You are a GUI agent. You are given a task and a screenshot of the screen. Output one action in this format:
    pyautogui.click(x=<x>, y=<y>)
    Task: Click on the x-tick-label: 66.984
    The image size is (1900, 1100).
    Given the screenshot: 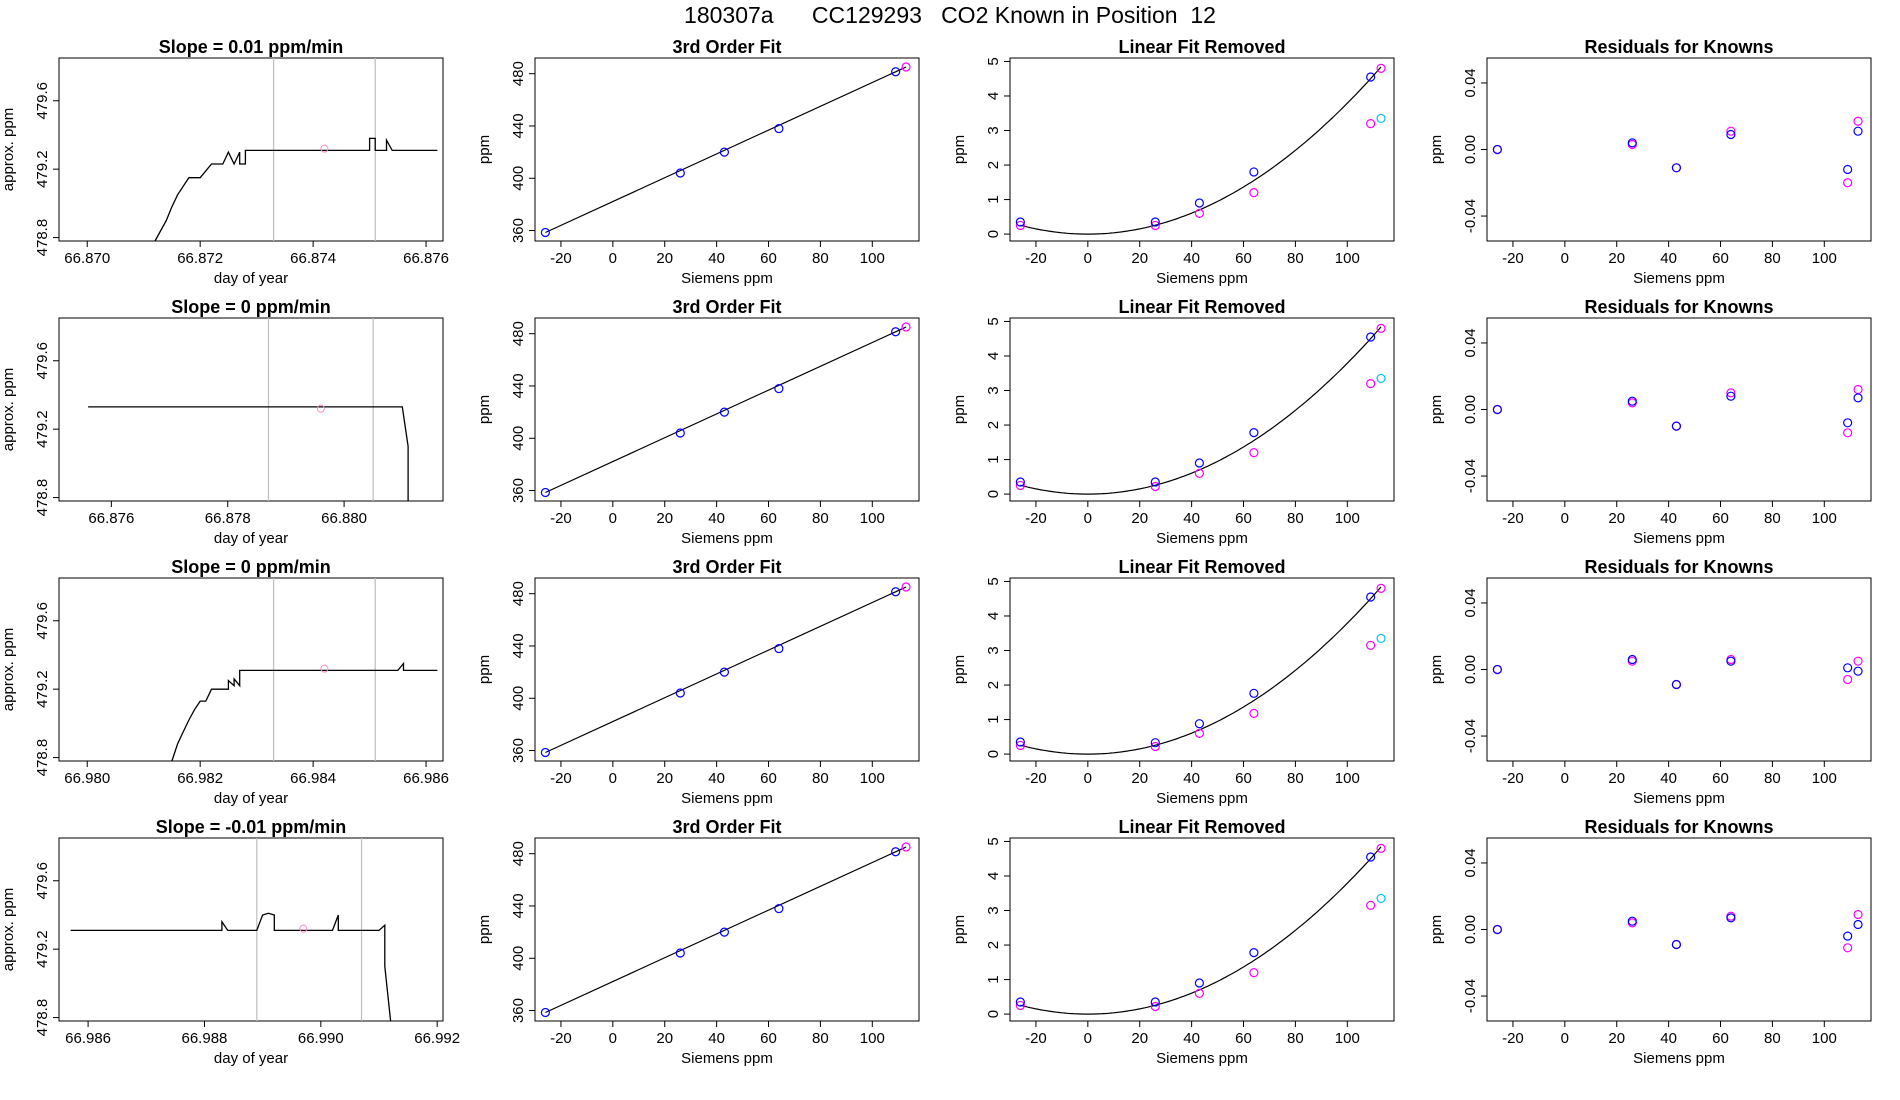 What is the action you would take?
    pyautogui.click(x=313, y=778)
    